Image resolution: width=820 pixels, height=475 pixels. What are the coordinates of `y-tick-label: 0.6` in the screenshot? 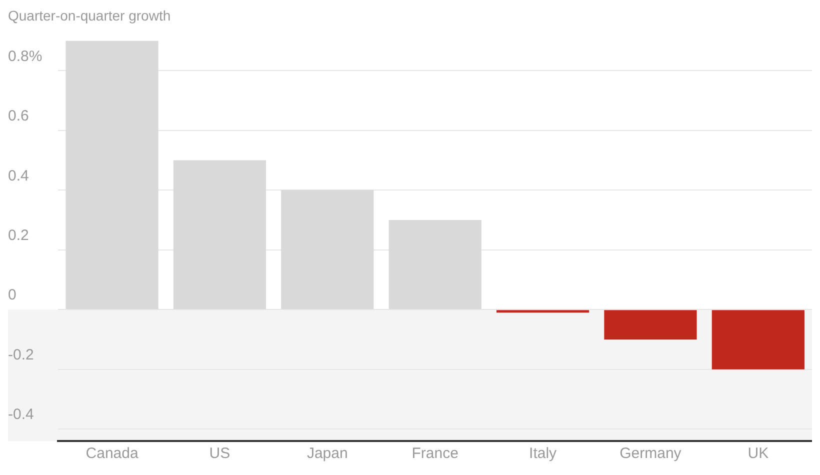 It's located at (18, 116).